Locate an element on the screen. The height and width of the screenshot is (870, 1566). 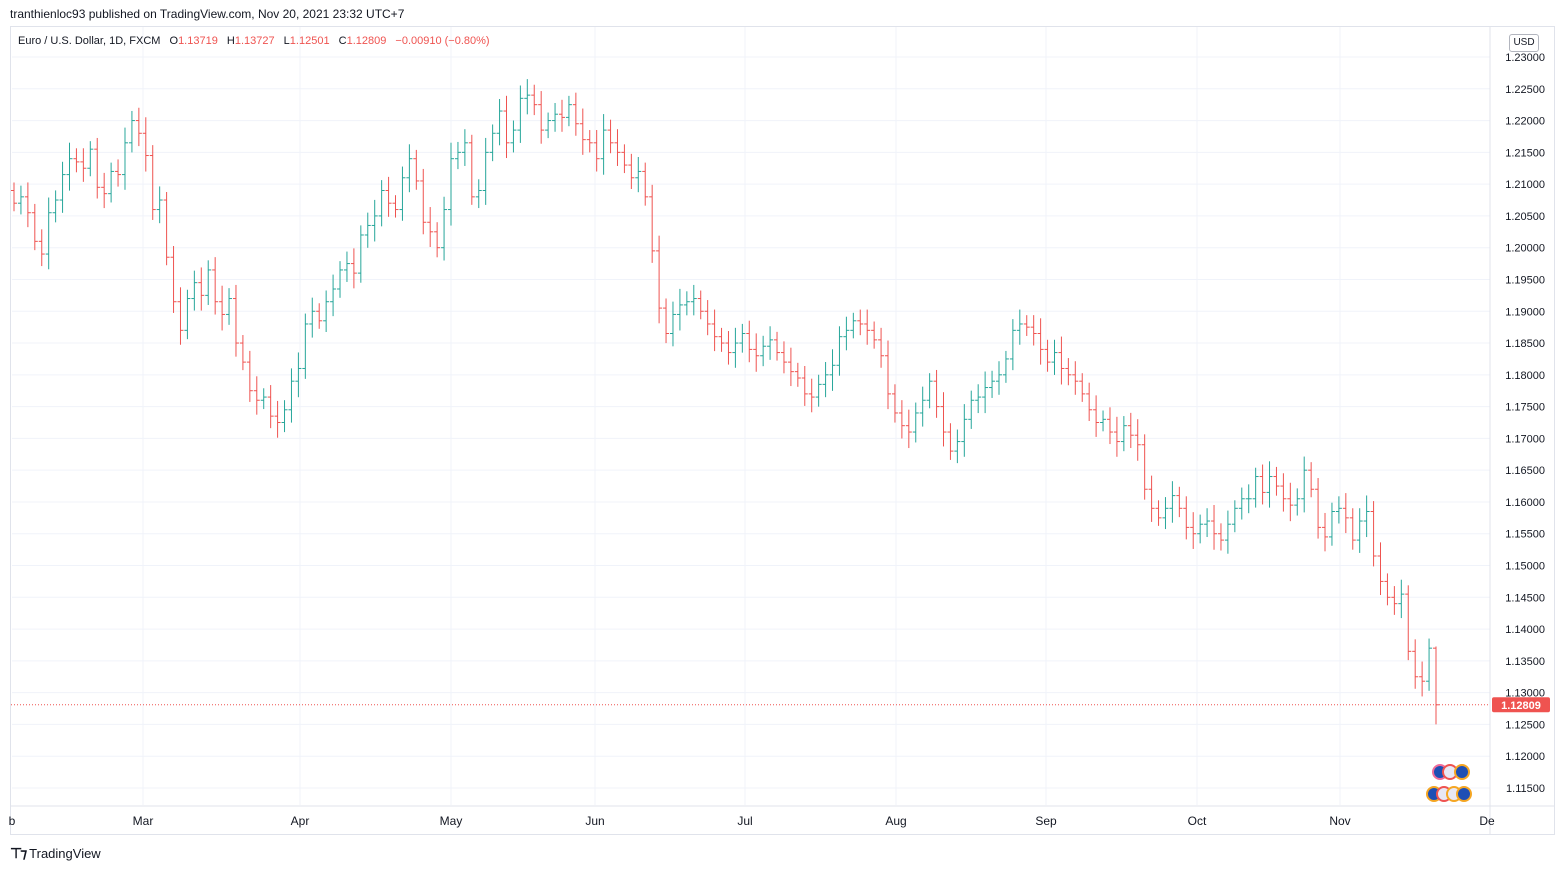
x-tick-label: Aug is located at coordinates (895, 821).